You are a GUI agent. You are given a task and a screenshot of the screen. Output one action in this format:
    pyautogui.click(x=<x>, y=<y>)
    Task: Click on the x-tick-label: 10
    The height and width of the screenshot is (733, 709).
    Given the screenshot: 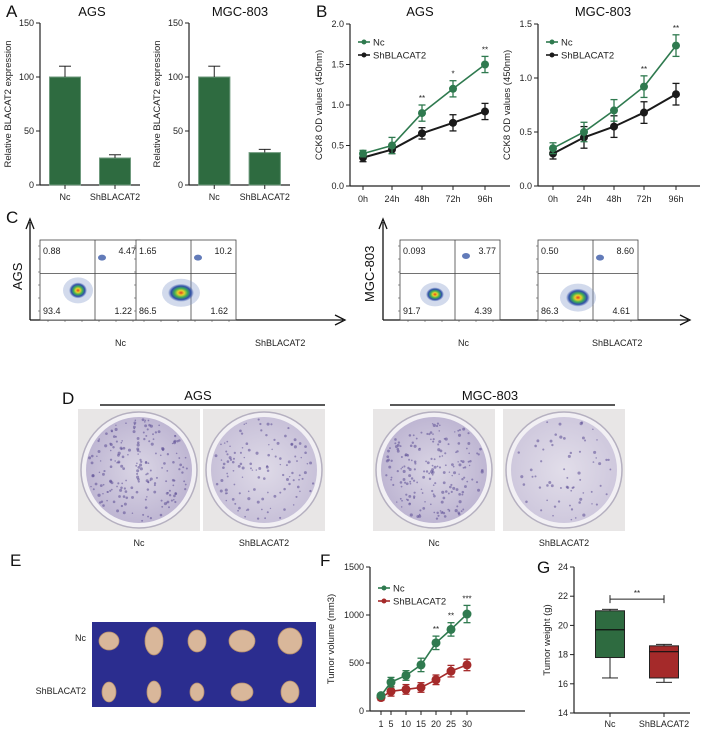 What is the action you would take?
    pyautogui.click(x=406, y=724)
    